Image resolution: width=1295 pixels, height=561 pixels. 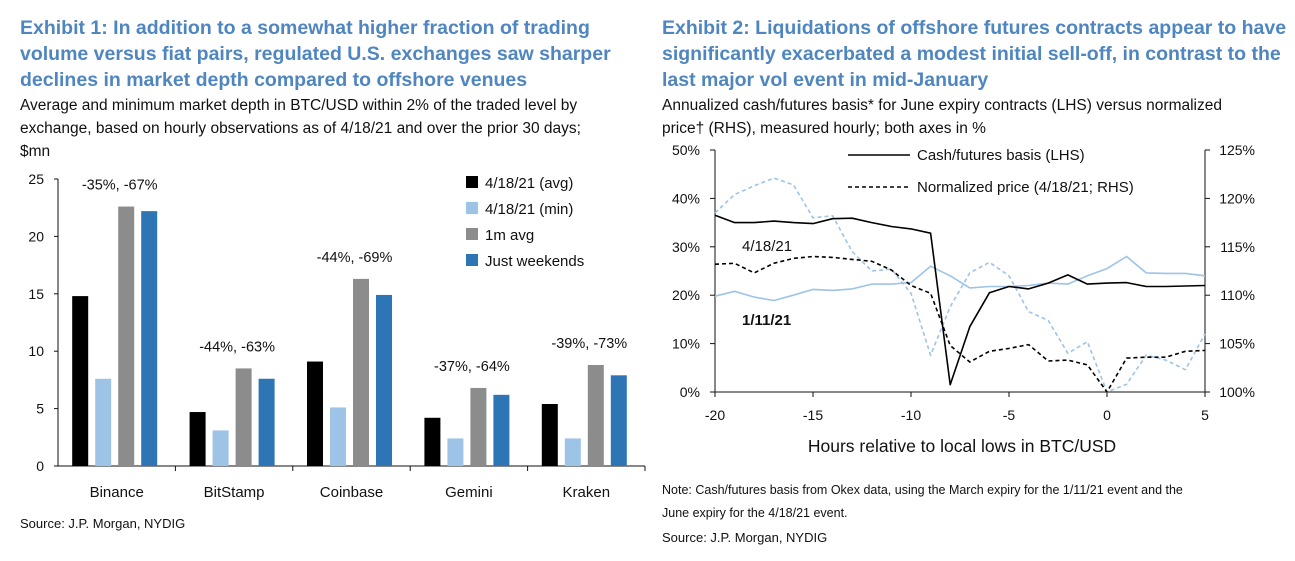 I want to click on bar-annotation: -39%, -73%, so click(x=589, y=344).